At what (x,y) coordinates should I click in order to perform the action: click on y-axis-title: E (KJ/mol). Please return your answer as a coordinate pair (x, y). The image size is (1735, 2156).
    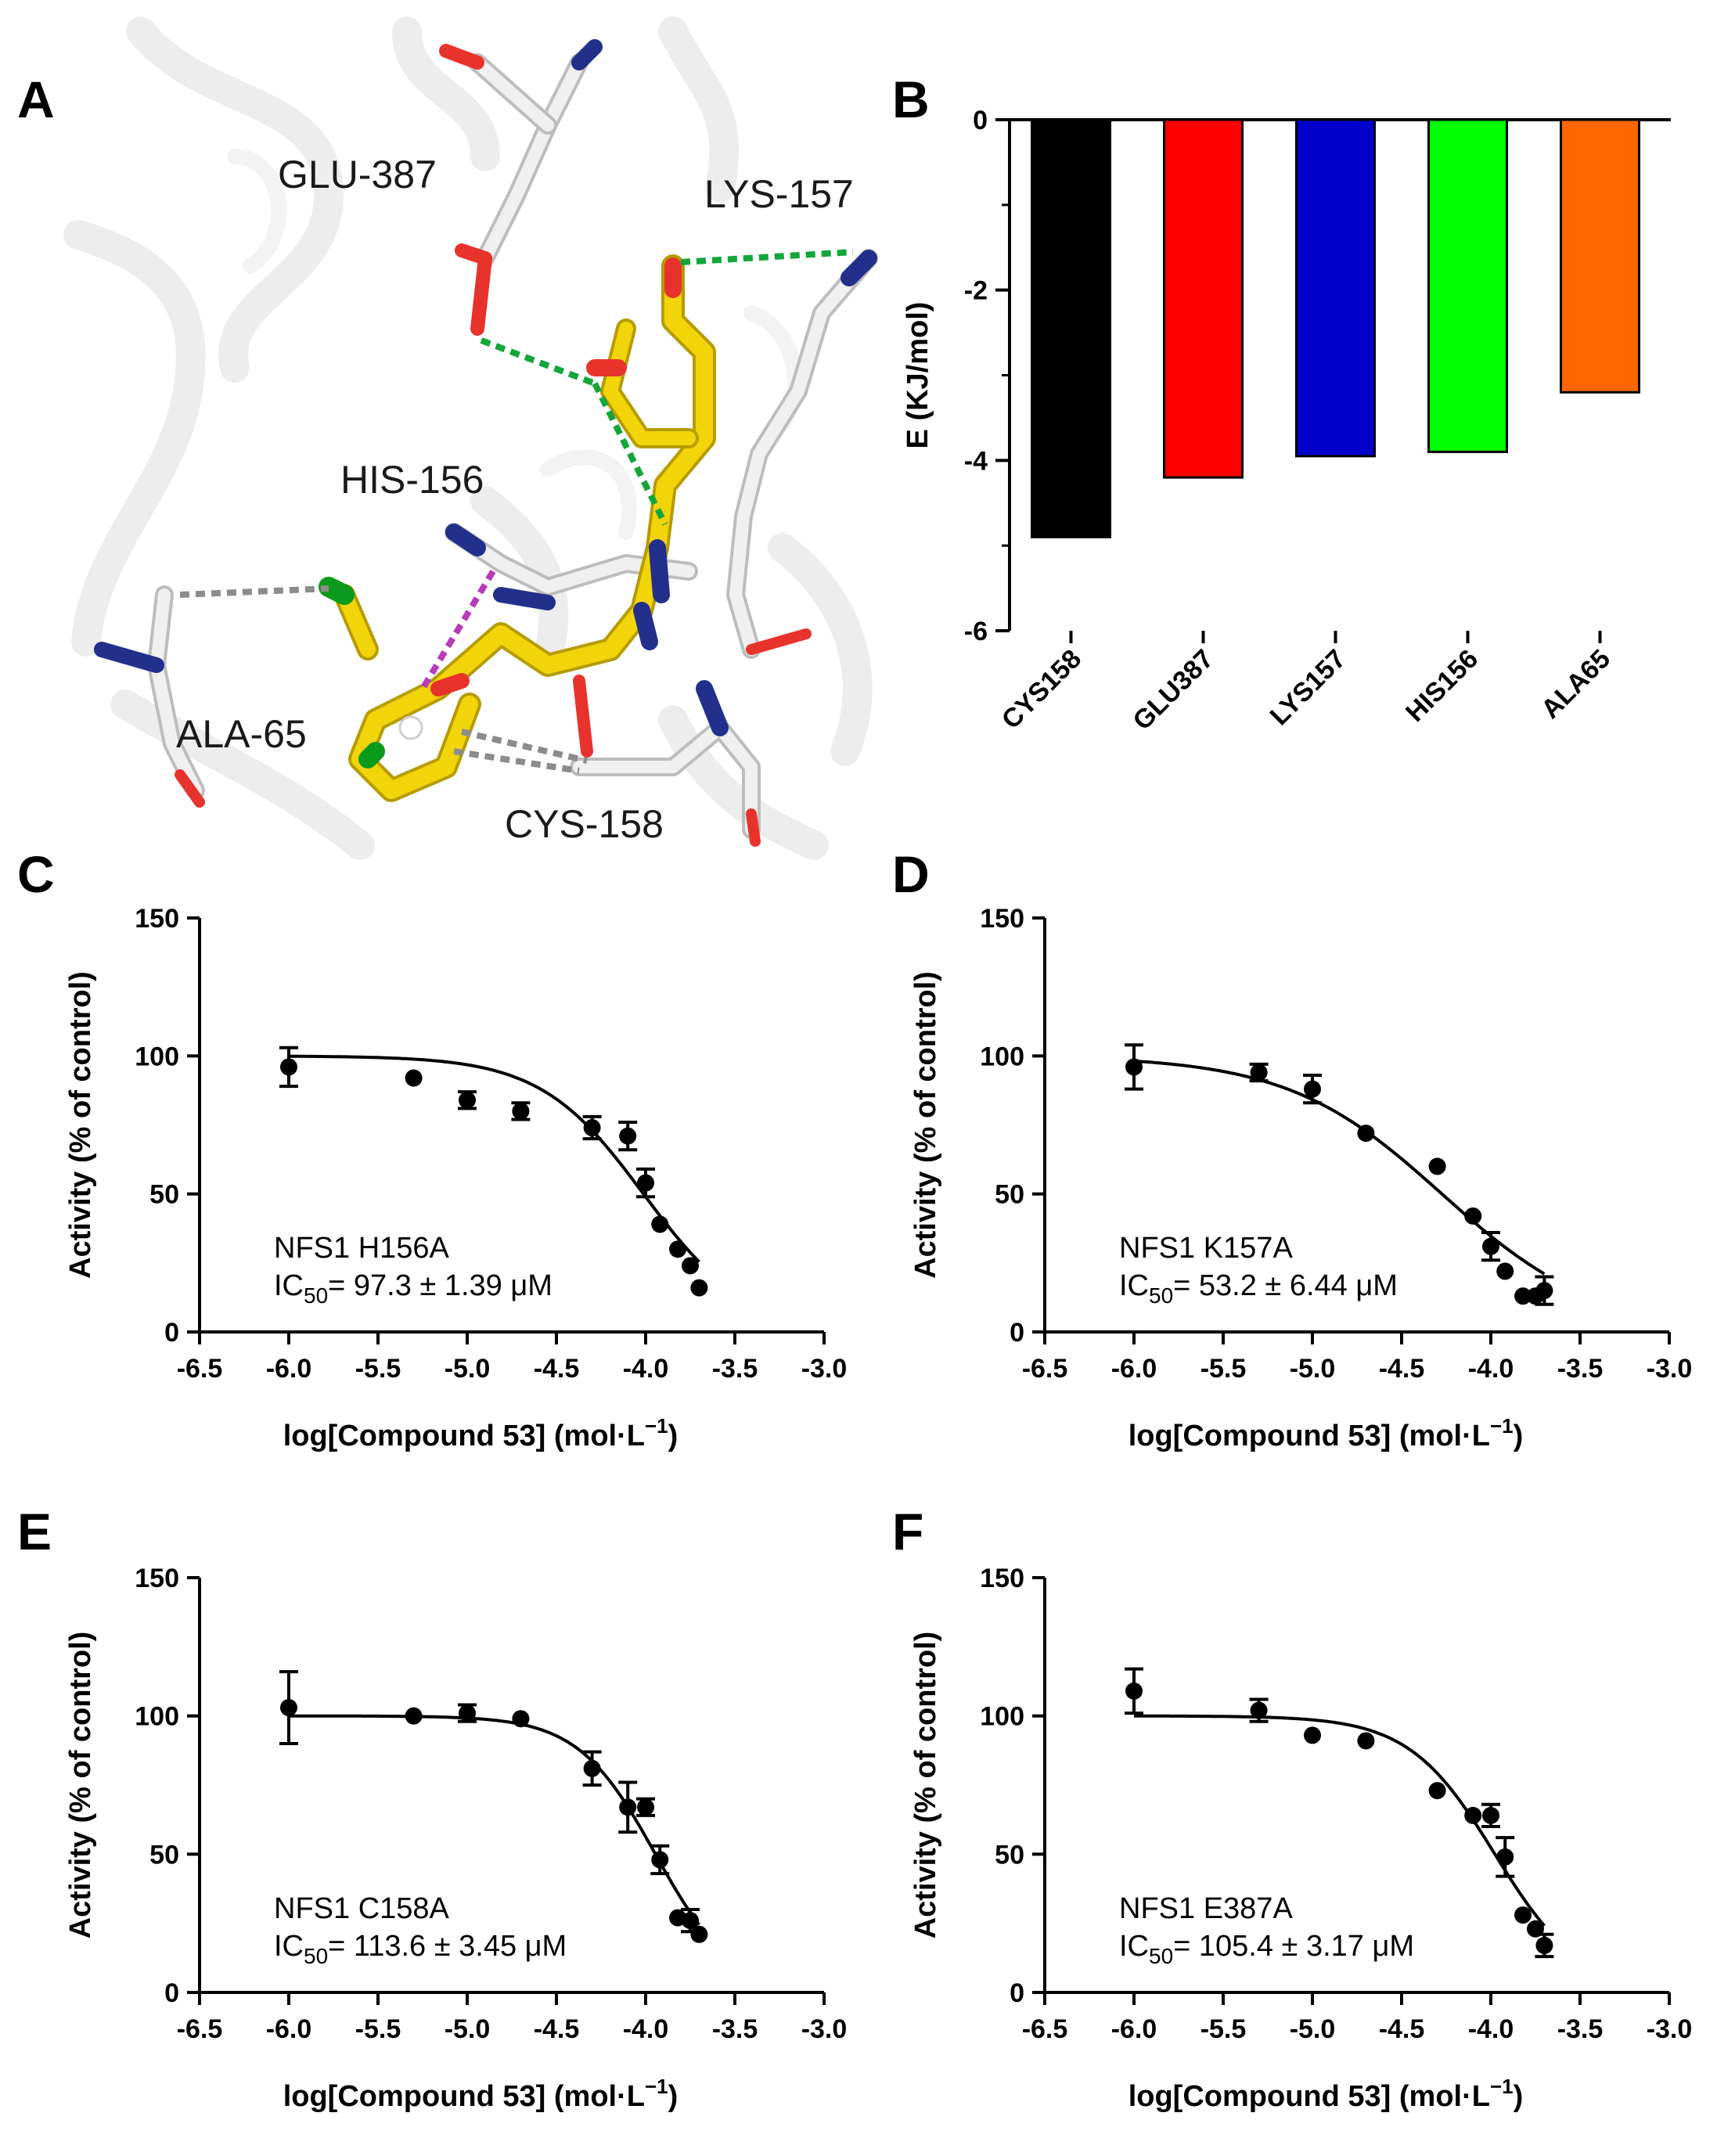
    Looking at the image, I should click on (918, 375).